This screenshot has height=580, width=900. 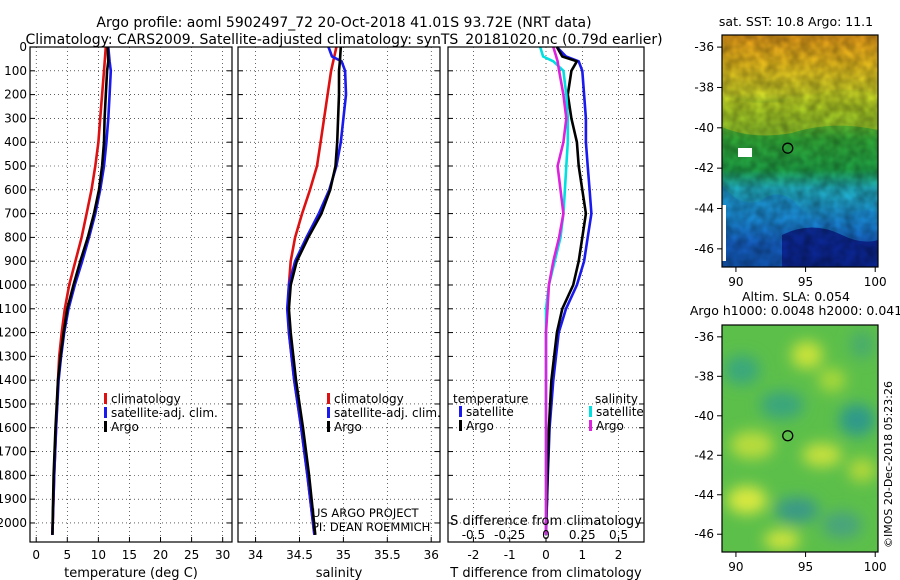 What do you see at coordinates (795, 310) in the screenshot?
I see `sla-map-title-line2: Argo h1000: 0.0048 h2000: 0.041` at bounding box center [795, 310].